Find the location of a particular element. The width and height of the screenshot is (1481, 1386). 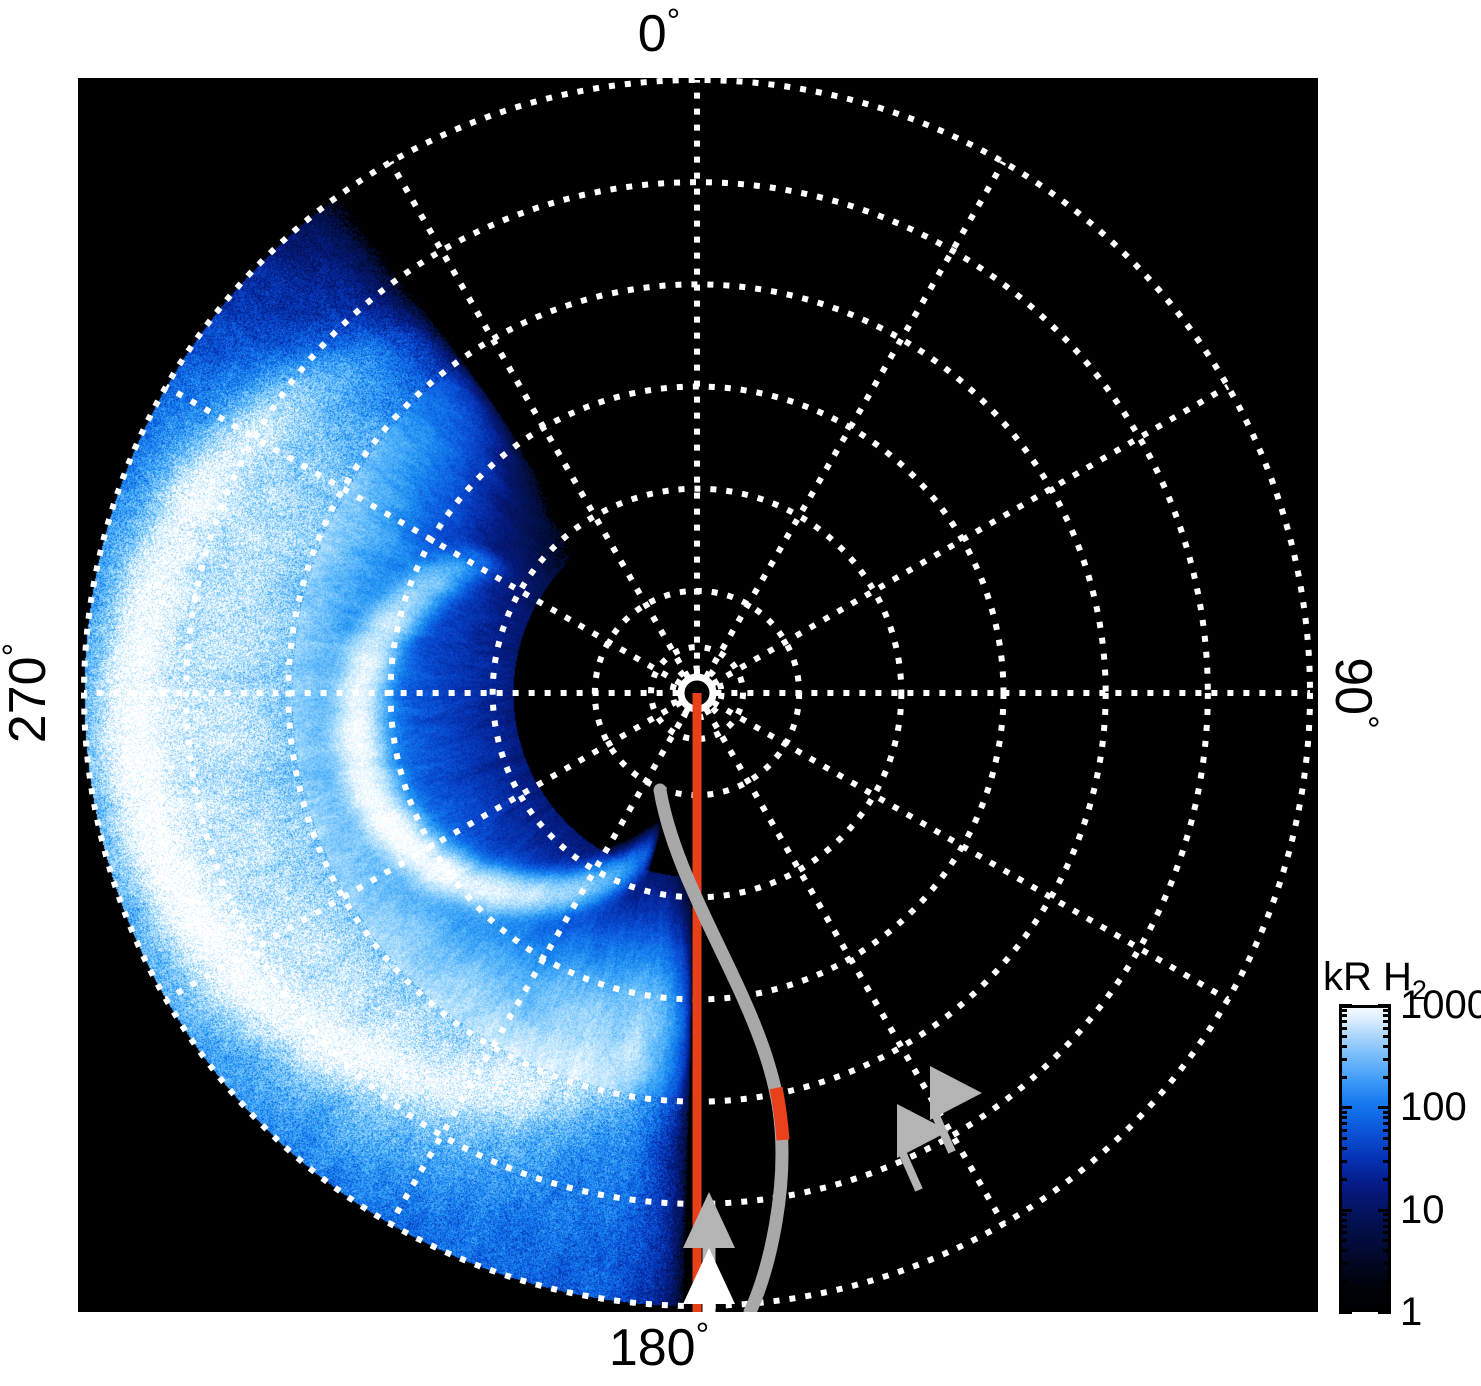

grid-circle-inner is located at coordinates (697, 693).